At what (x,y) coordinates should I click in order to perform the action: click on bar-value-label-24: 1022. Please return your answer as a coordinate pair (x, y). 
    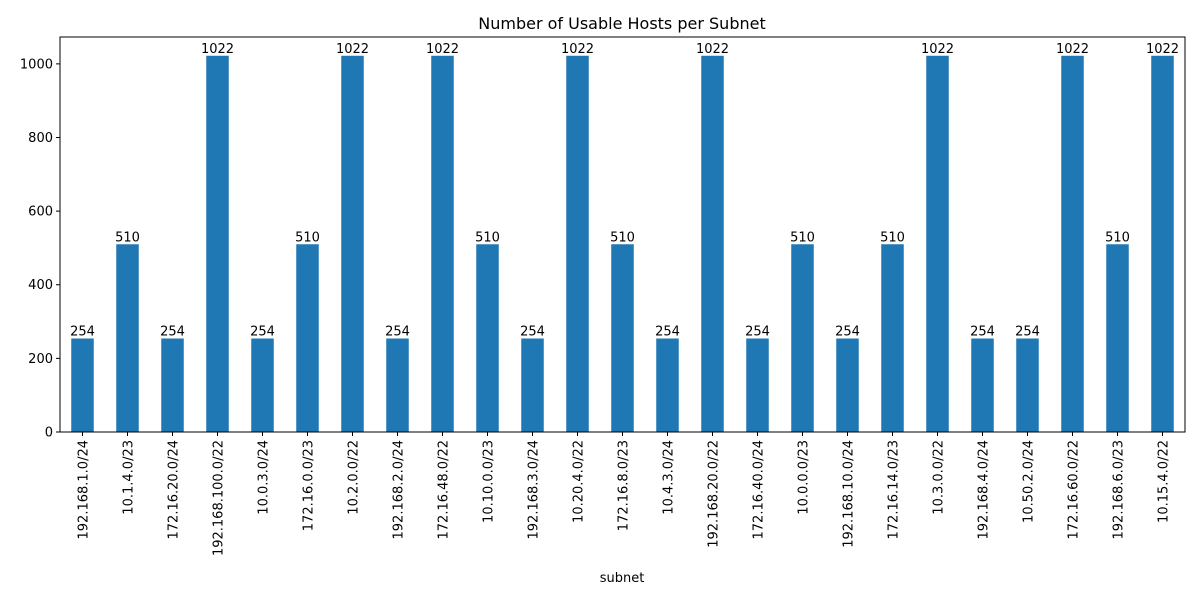
    Looking at the image, I should click on (1162, 49).